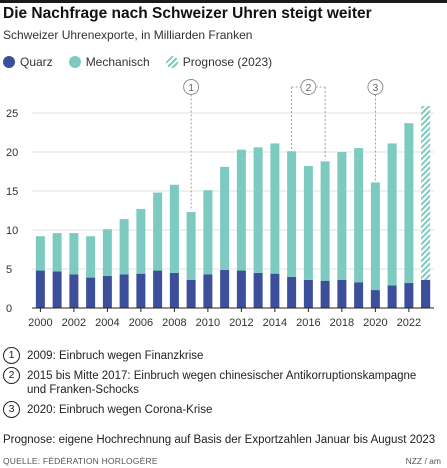 This screenshot has height=468, width=447. I want to click on legend: Quarz Mechanisch Prognose (2023), so click(145, 62).